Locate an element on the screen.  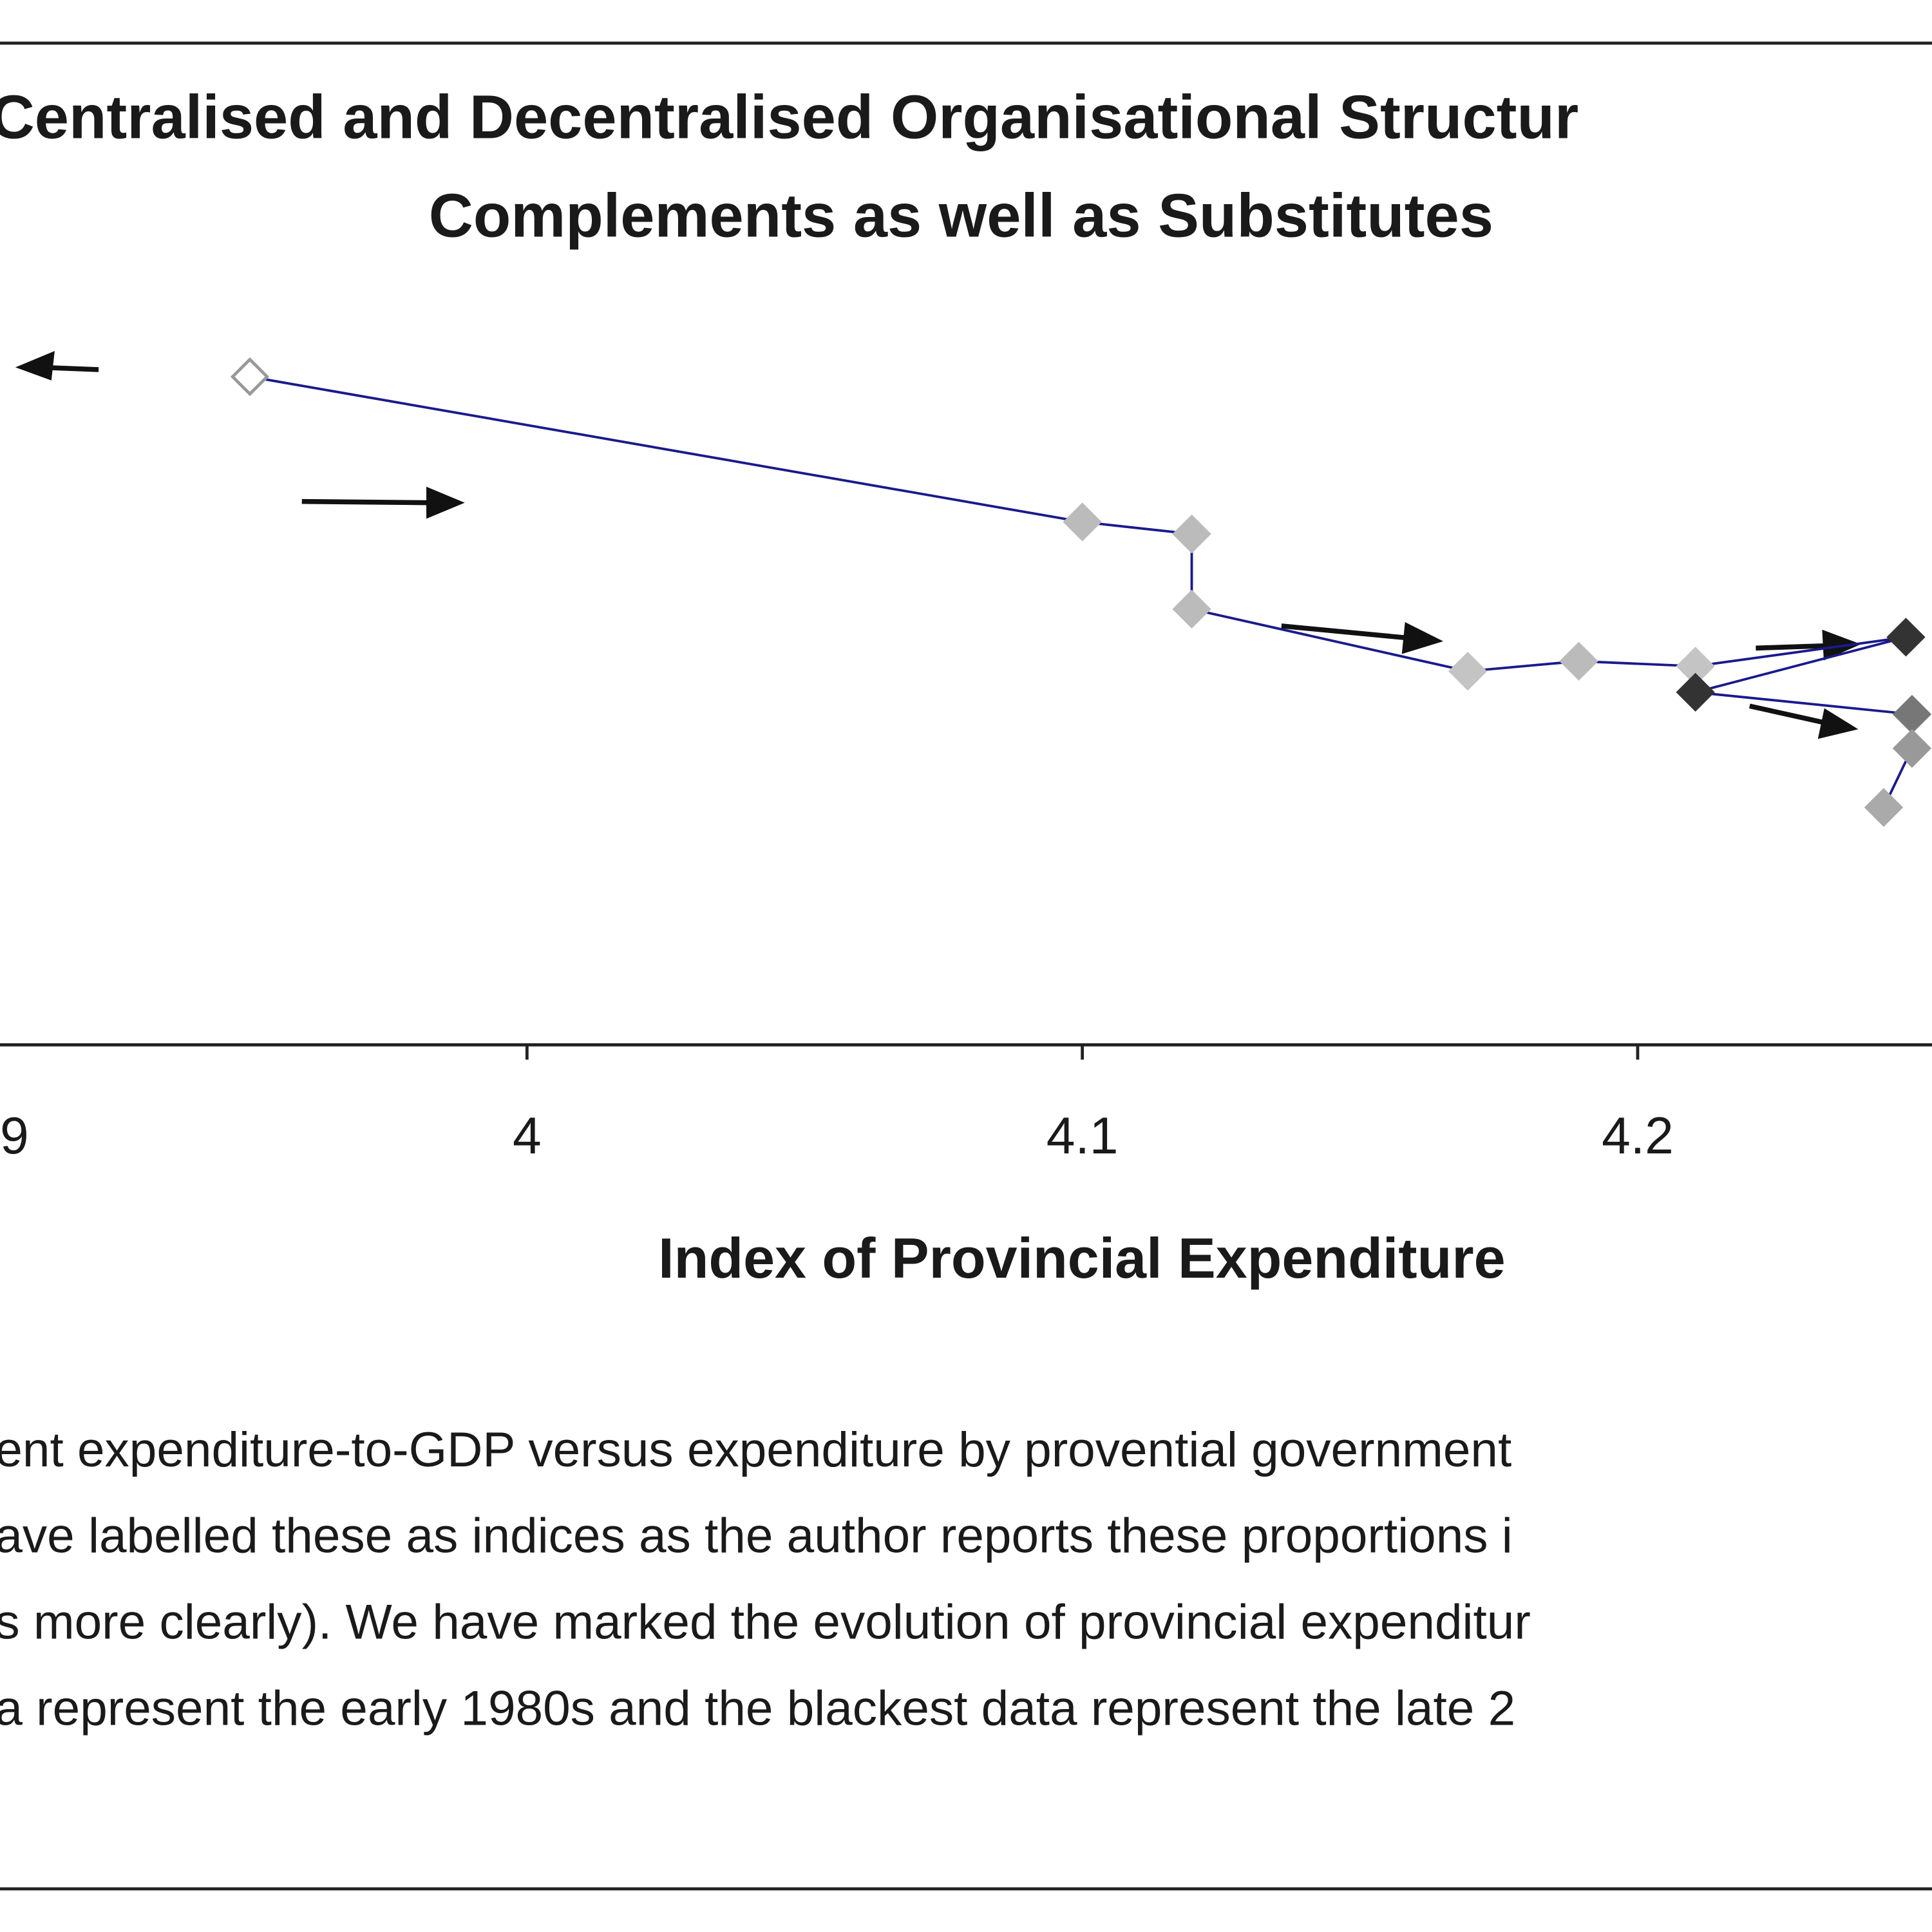
x-tick-label: 4.1 is located at coordinates (1082, 1136).